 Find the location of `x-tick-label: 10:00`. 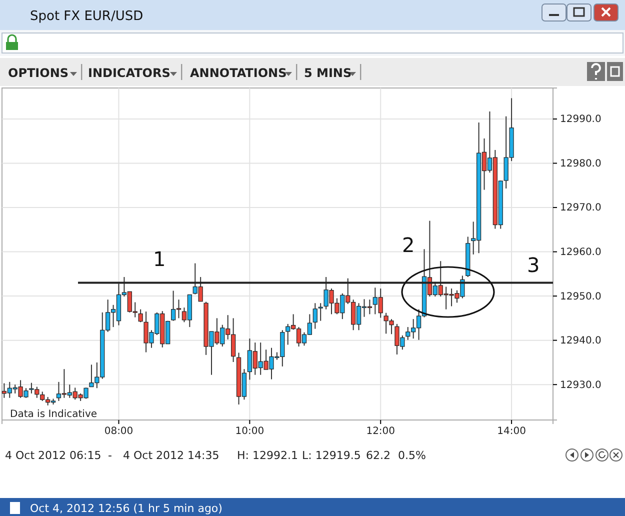

x-tick-label: 10:00 is located at coordinates (249, 432).